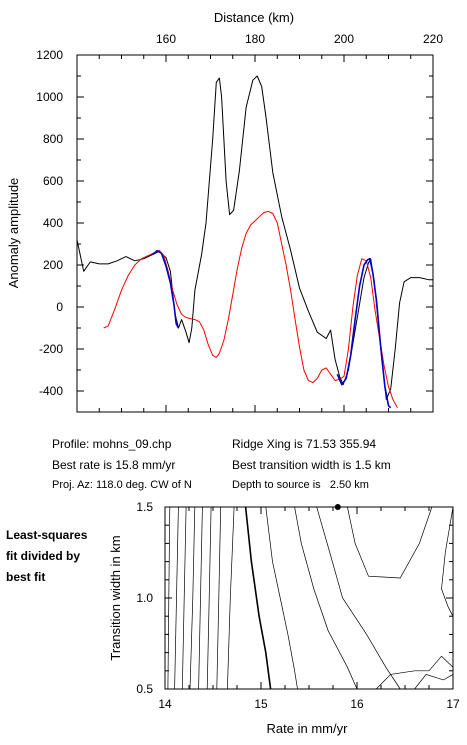 The image size is (467, 745). What do you see at coordinates (26, 577) in the screenshot?
I see `side-note-line: best fit` at bounding box center [26, 577].